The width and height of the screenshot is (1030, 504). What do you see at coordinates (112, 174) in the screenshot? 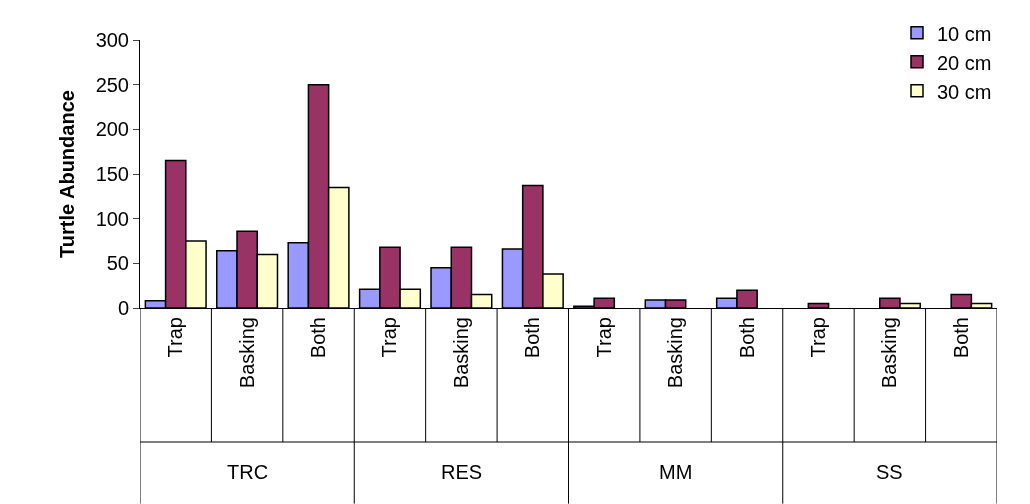
I see `y-tick-label: 150` at bounding box center [112, 174].